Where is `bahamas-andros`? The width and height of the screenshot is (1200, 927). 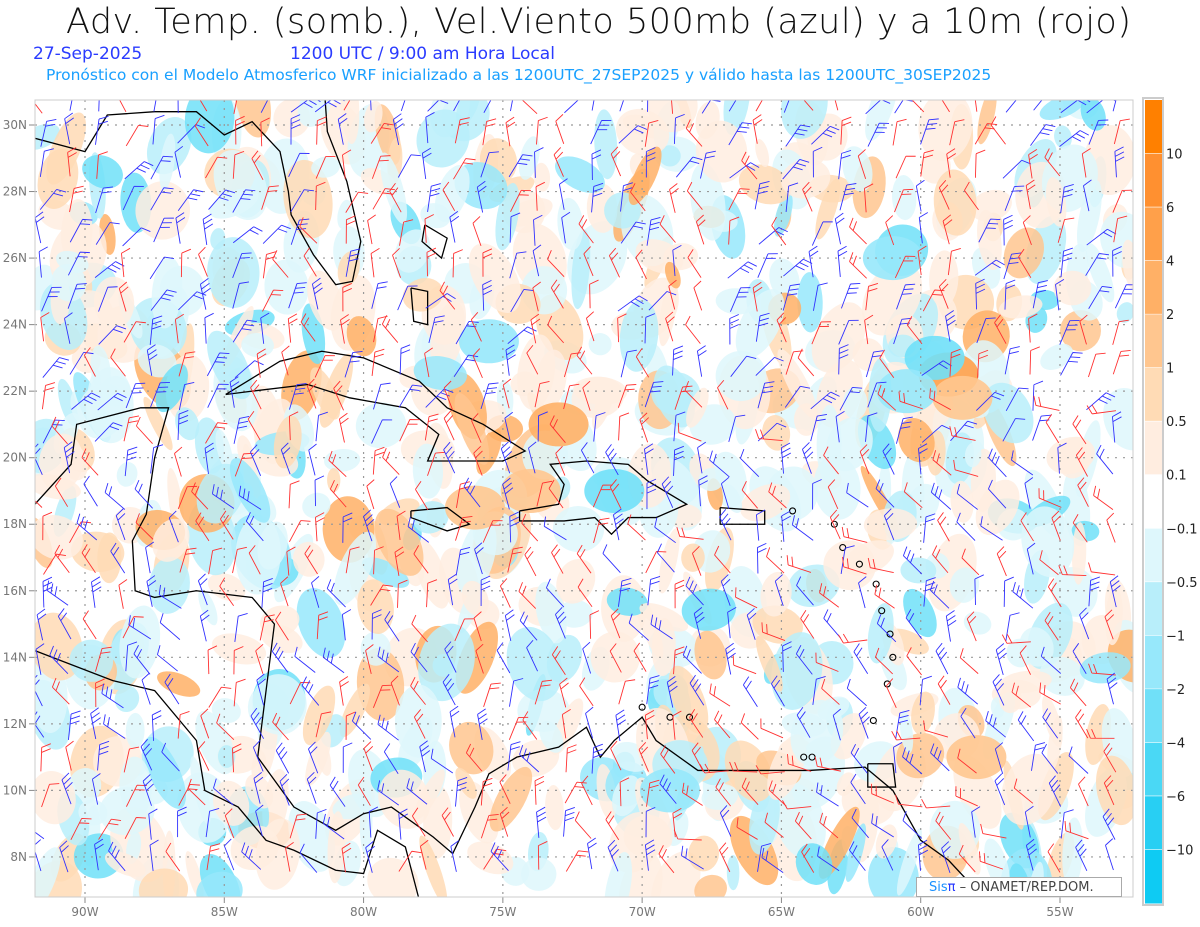 bahamas-andros is located at coordinates (419, 306).